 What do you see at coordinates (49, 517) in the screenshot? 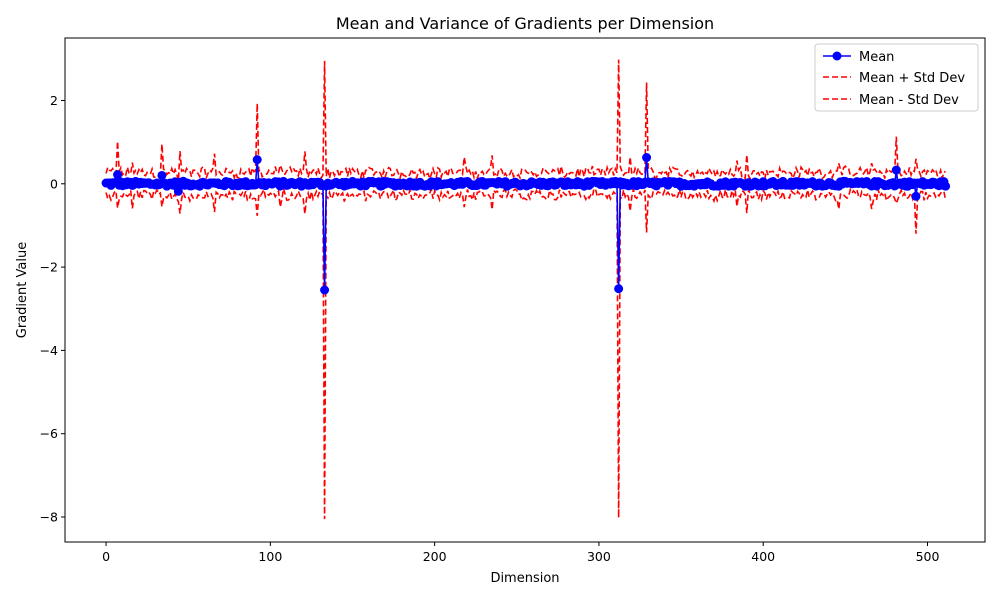
I see `y-tick-label: −8` at bounding box center [49, 517].